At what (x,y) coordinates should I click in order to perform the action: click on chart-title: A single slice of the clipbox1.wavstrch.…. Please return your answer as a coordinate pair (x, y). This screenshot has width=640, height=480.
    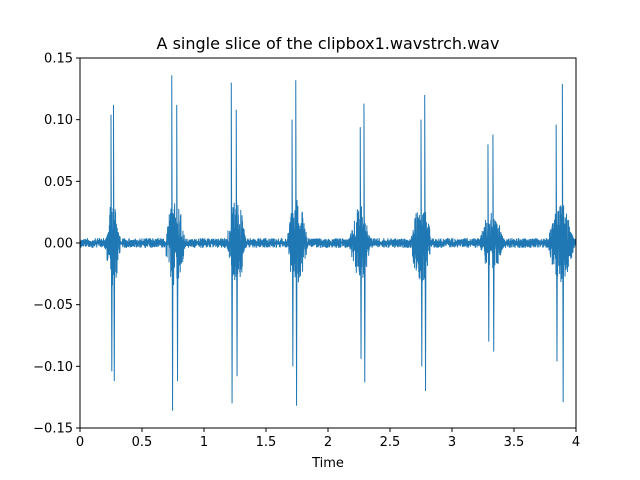
    Looking at the image, I should click on (328, 43).